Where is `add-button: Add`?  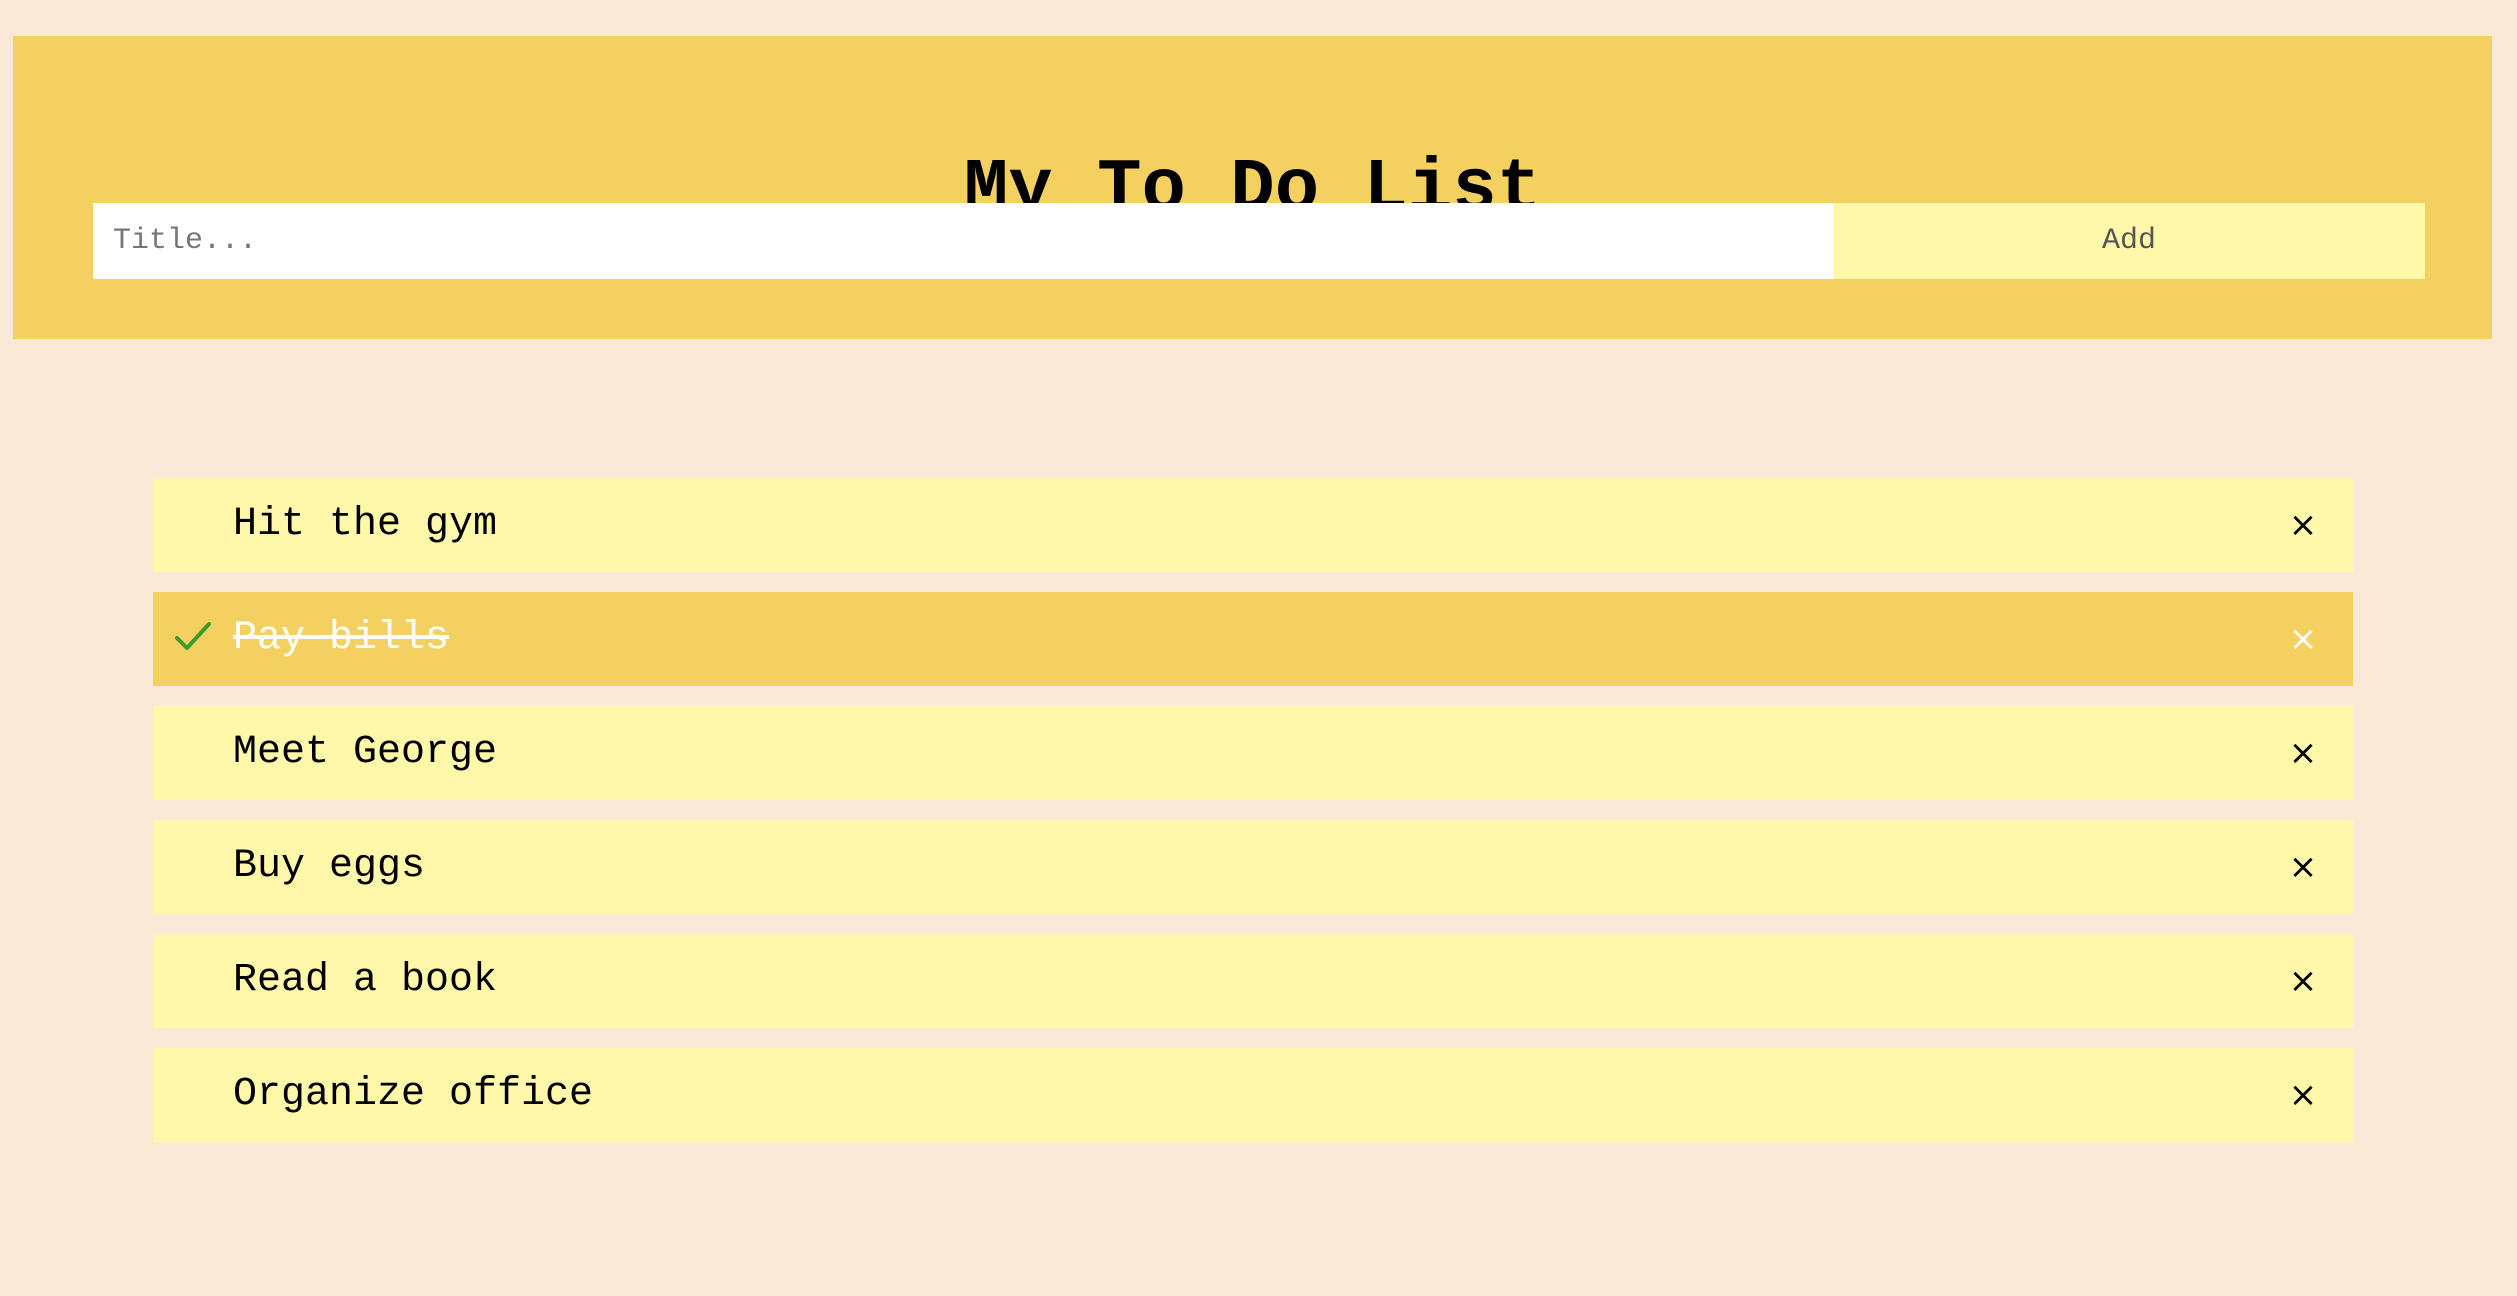
add-button: Add is located at coordinates (2129, 241).